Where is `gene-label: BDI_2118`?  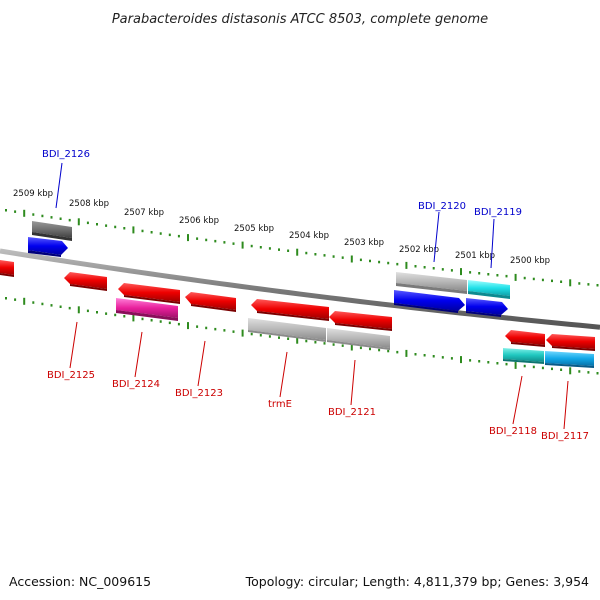 gene-label: BDI_2118 is located at coordinates (513, 431).